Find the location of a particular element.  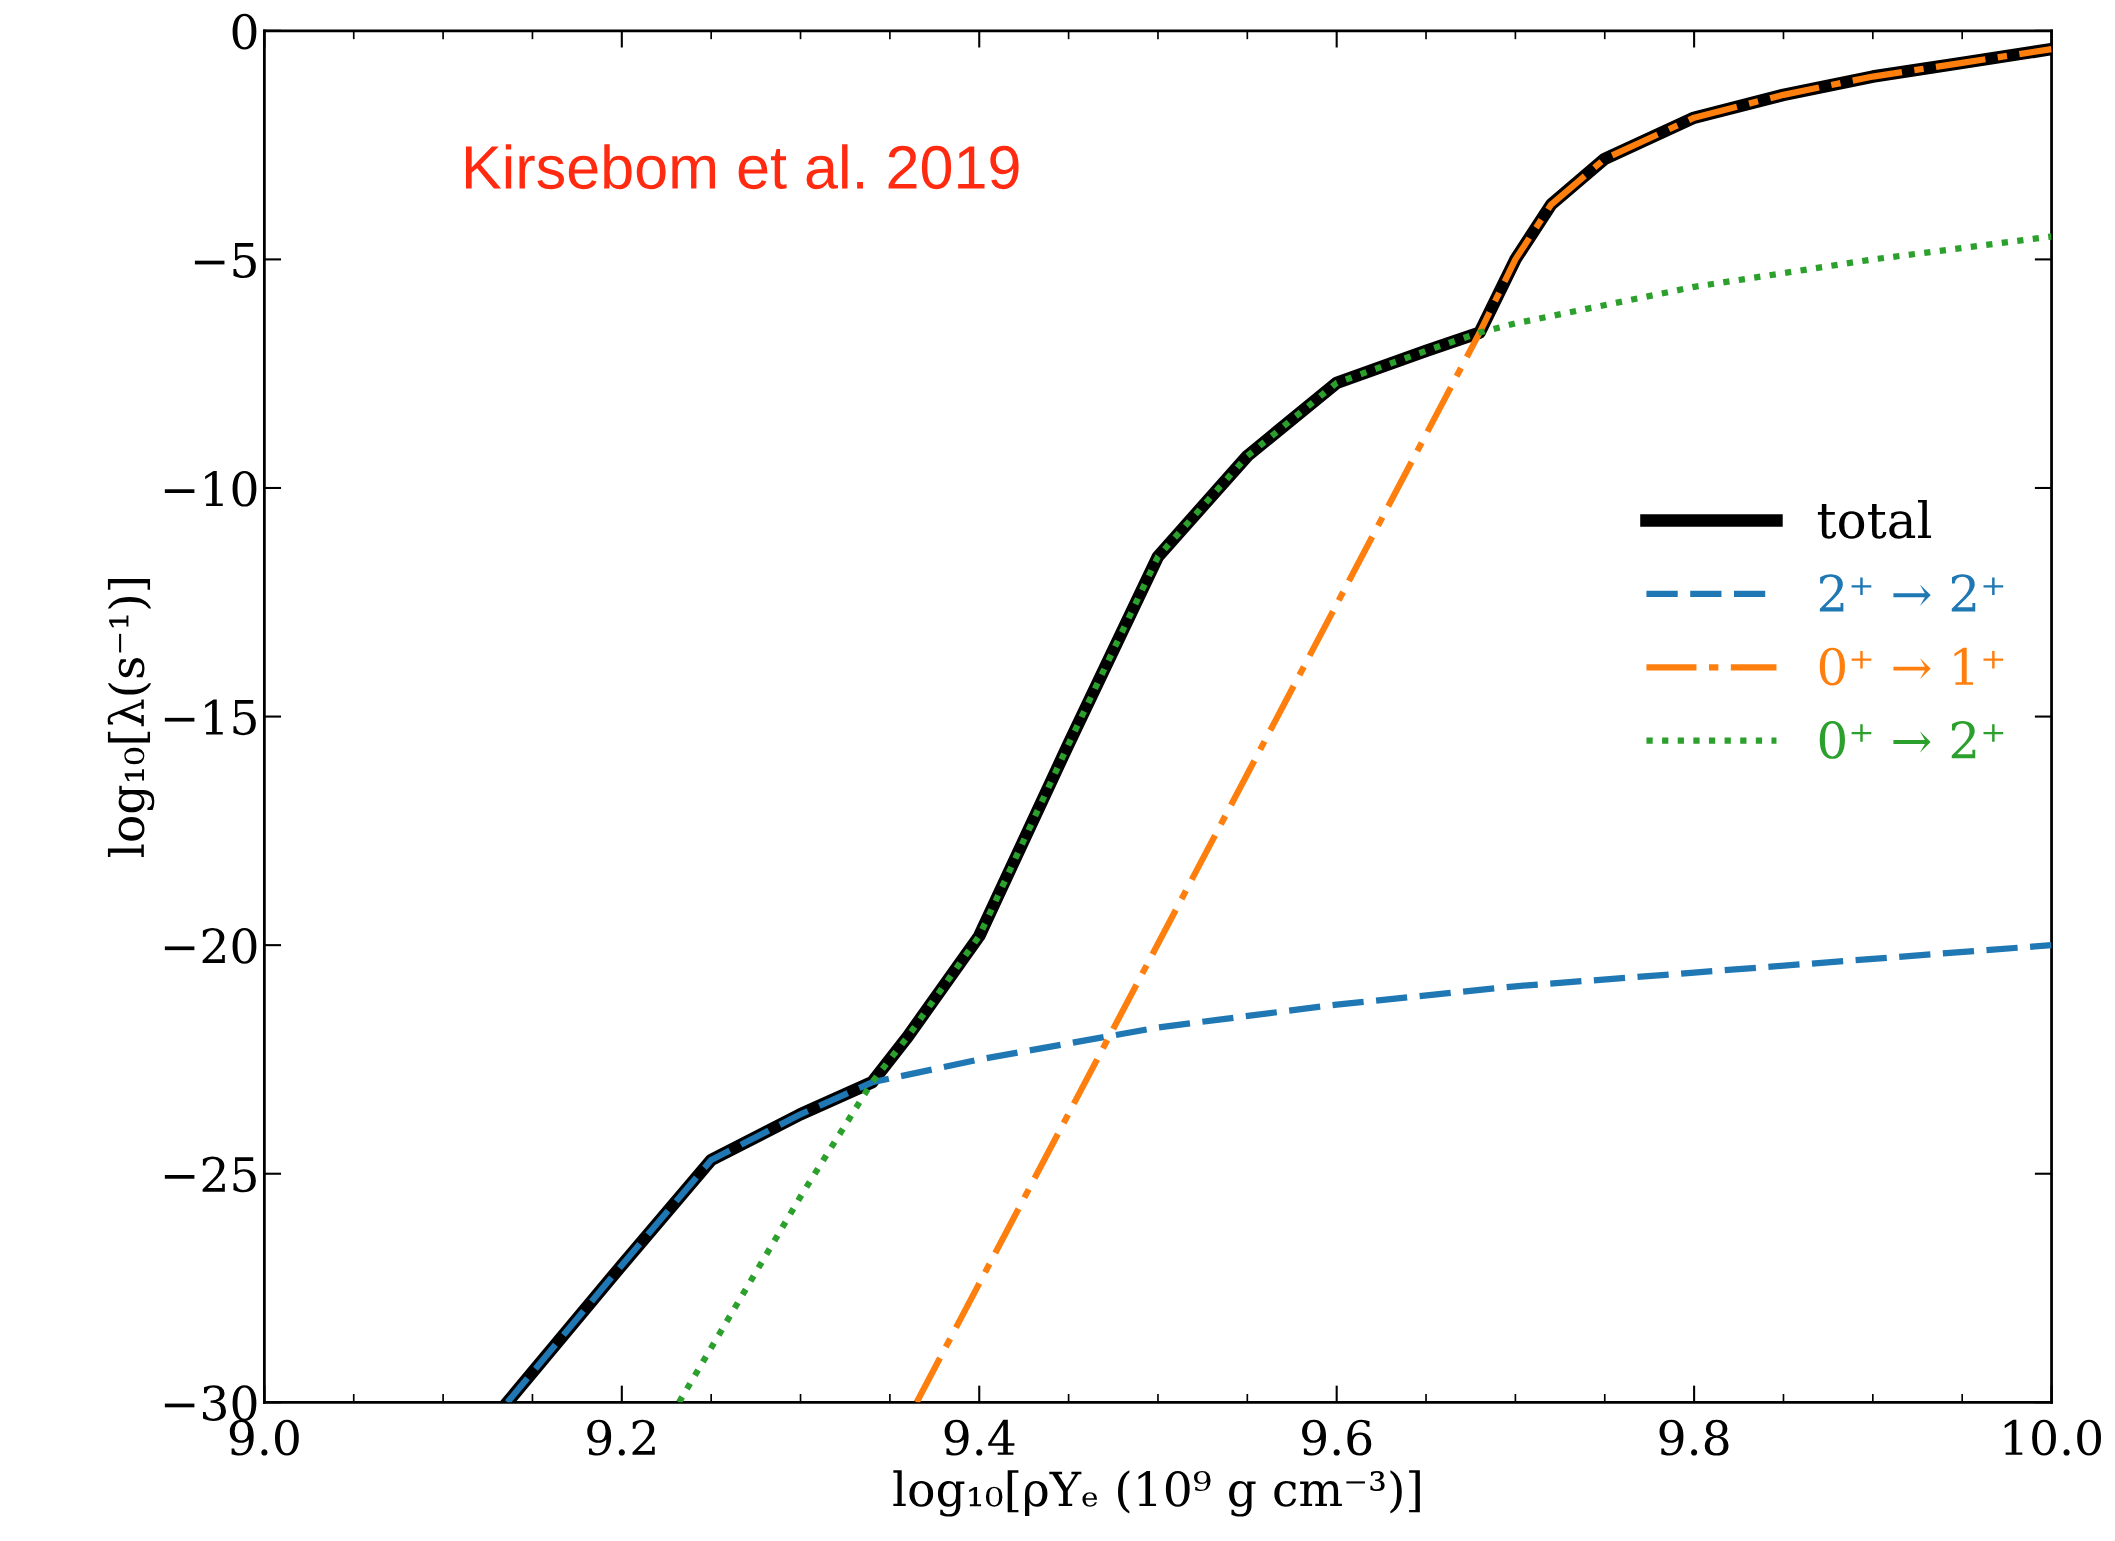

y-tick-label: −25 is located at coordinates (210, 1174).